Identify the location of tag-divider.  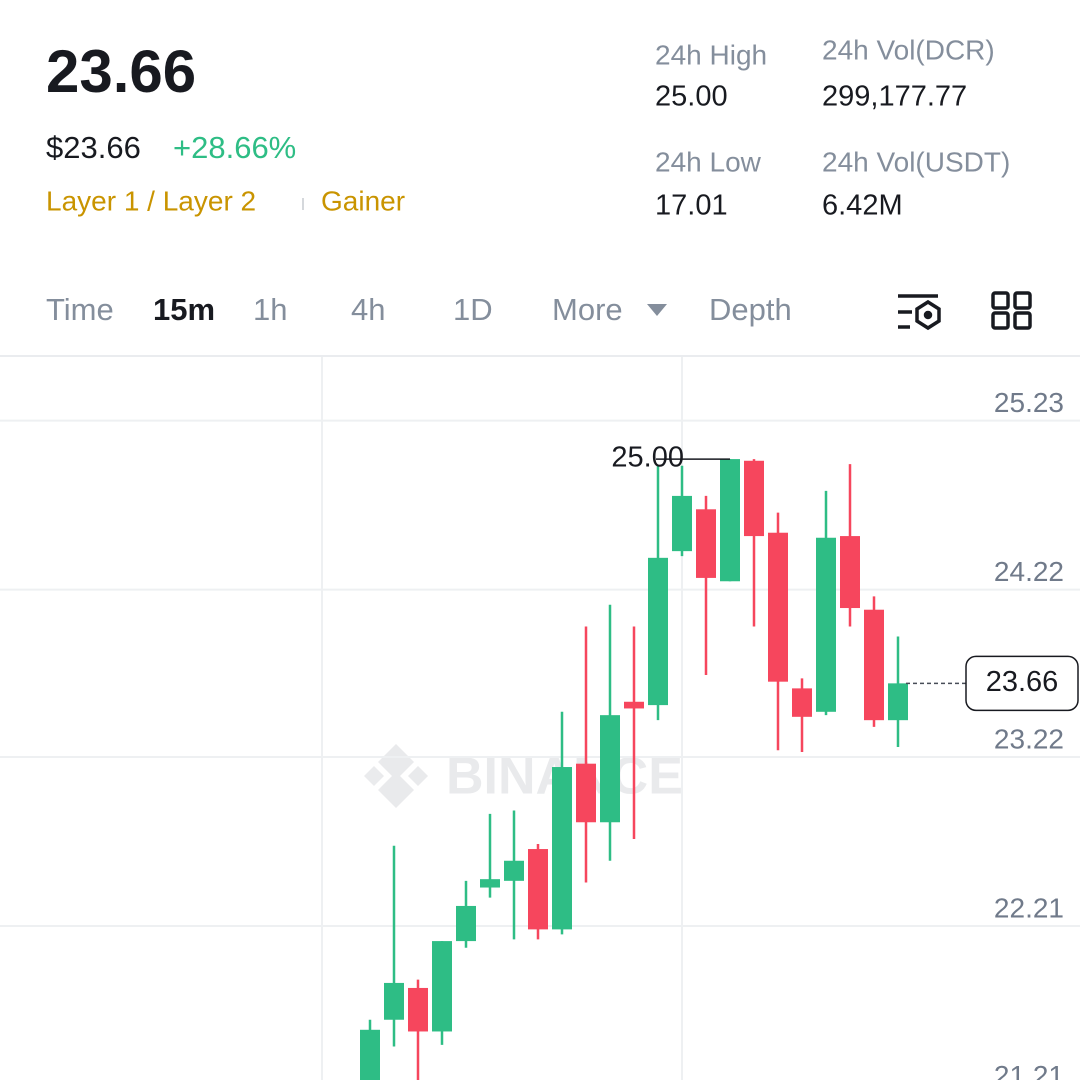
(303, 204).